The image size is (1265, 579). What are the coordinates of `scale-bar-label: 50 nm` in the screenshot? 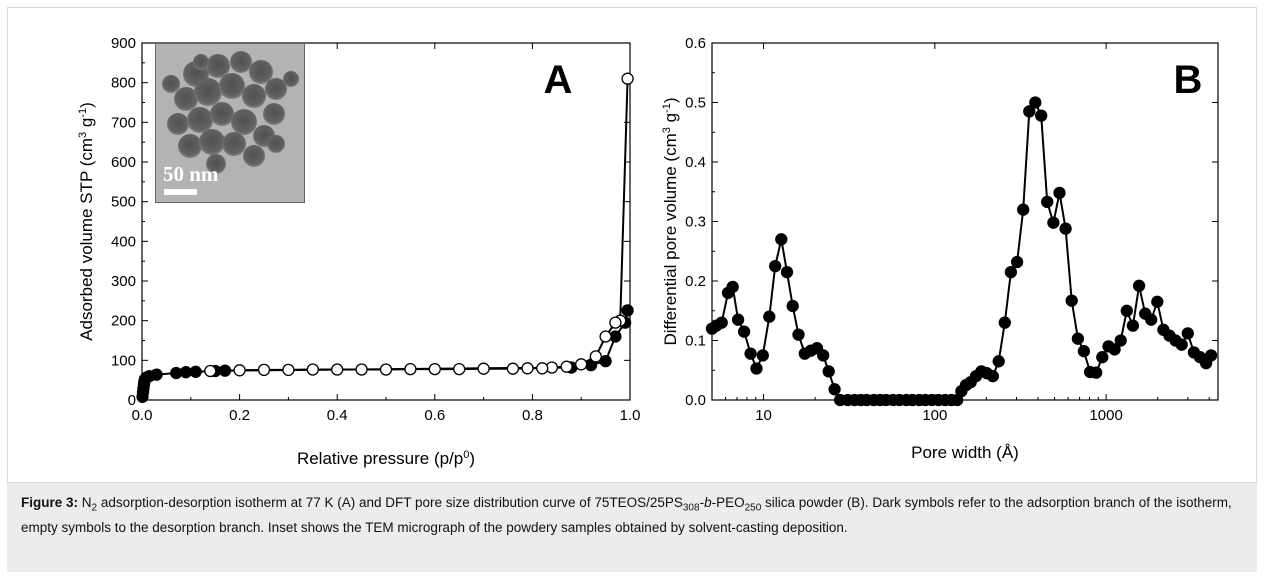 It's located at (191, 174).